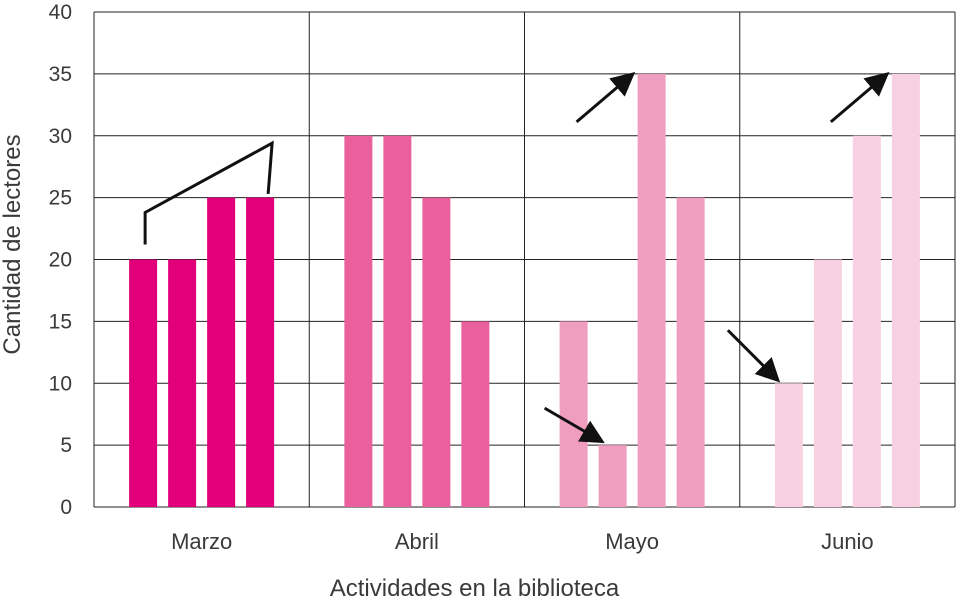  What do you see at coordinates (13, 244) in the screenshot?
I see `y-axis-title: Cantidad de lectores` at bounding box center [13, 244].